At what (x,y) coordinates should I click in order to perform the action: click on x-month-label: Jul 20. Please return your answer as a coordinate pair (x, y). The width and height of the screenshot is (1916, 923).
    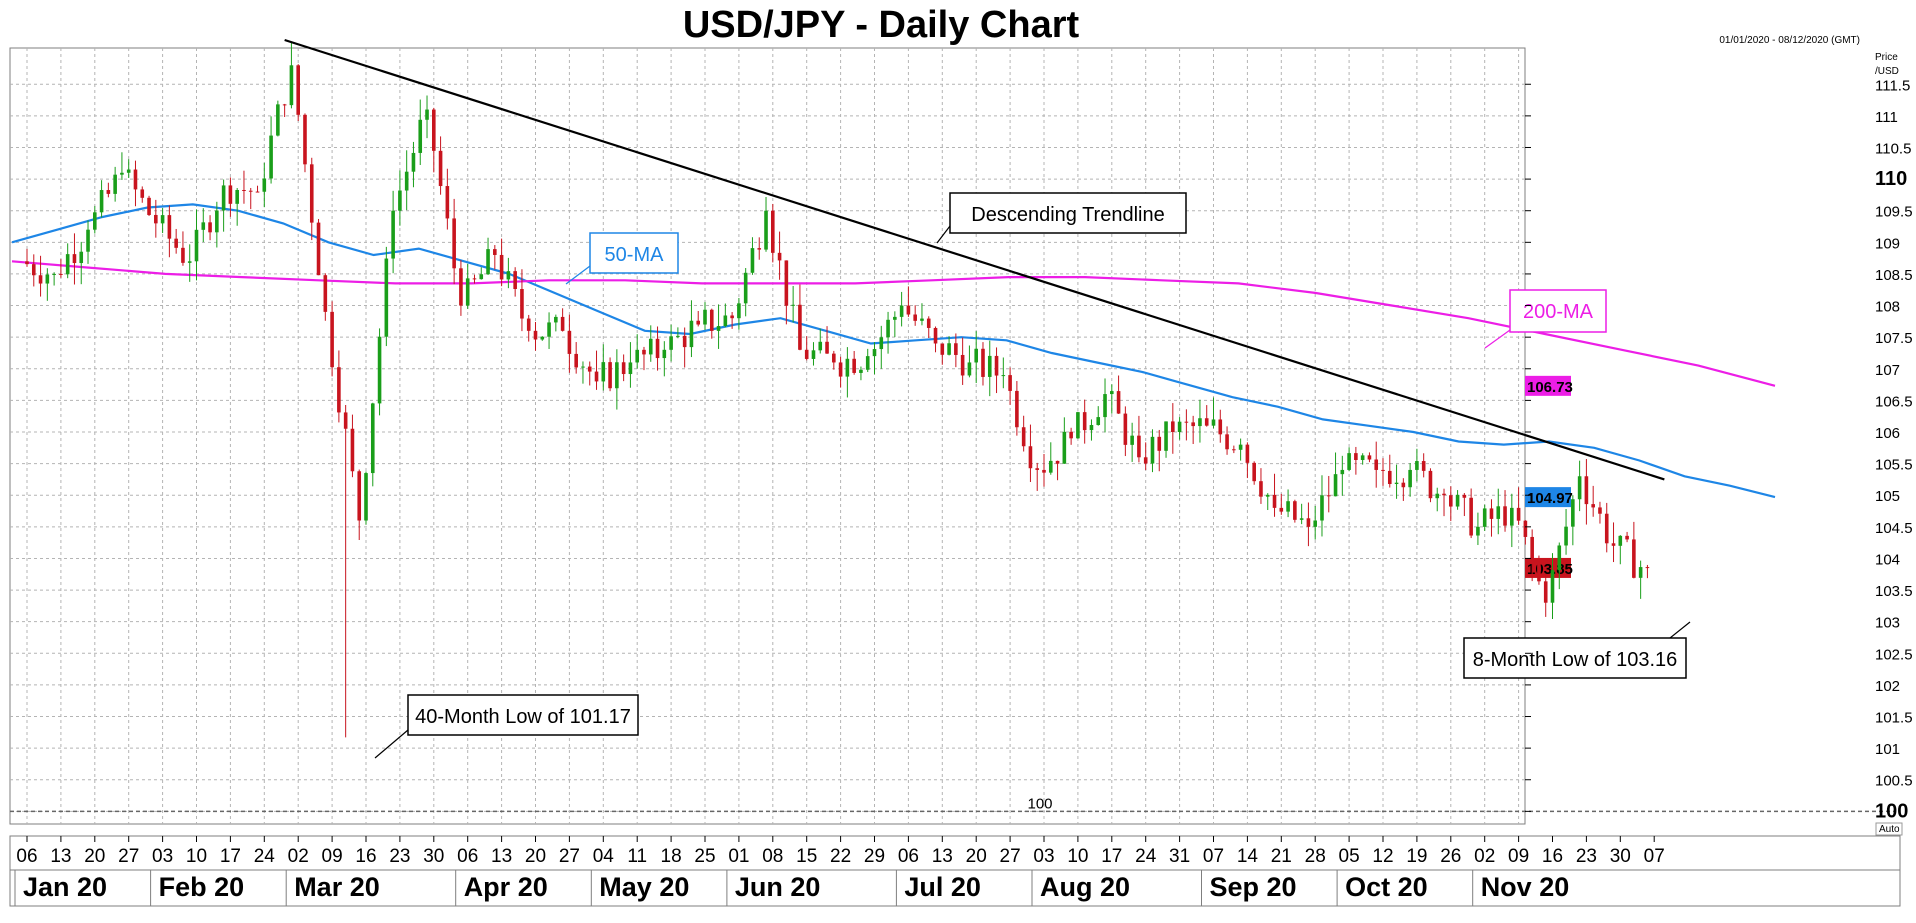
    Looking at the image, I should click on (942, 887).